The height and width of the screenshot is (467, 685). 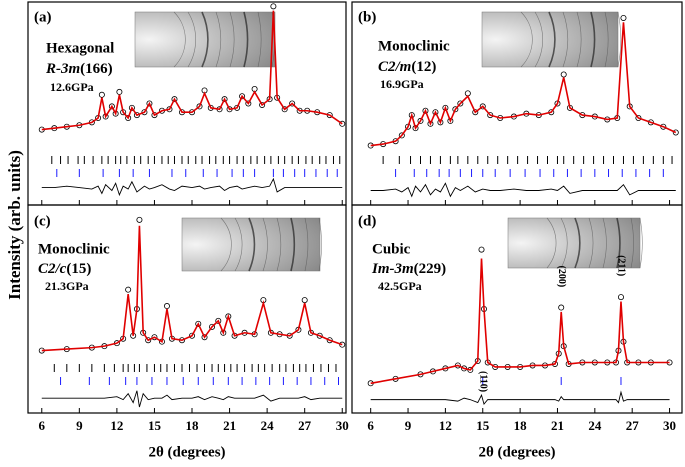 I want to click on space-group-symbol: C2/m, so click(x=394, y=67).